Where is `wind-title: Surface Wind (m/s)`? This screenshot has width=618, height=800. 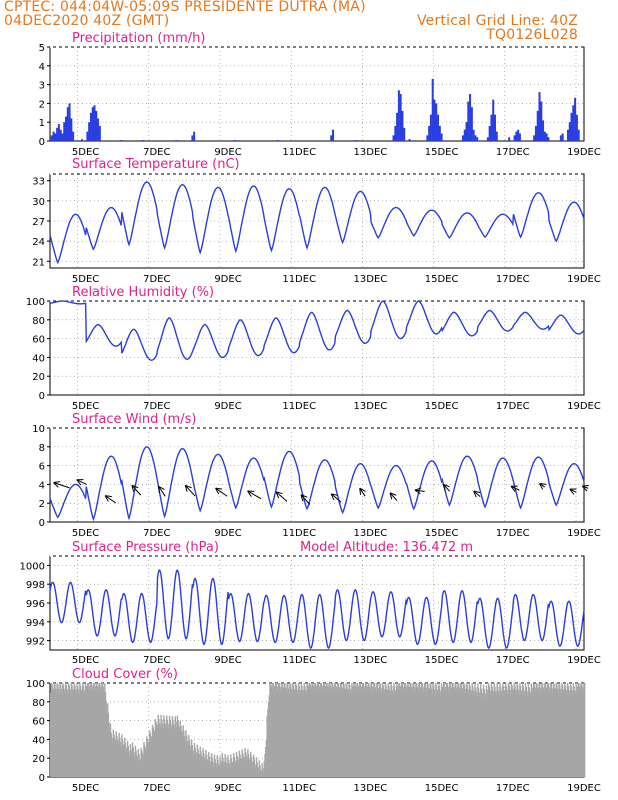
wind-title: Surface Wind (m/s) is located at coordinates (134, 419).